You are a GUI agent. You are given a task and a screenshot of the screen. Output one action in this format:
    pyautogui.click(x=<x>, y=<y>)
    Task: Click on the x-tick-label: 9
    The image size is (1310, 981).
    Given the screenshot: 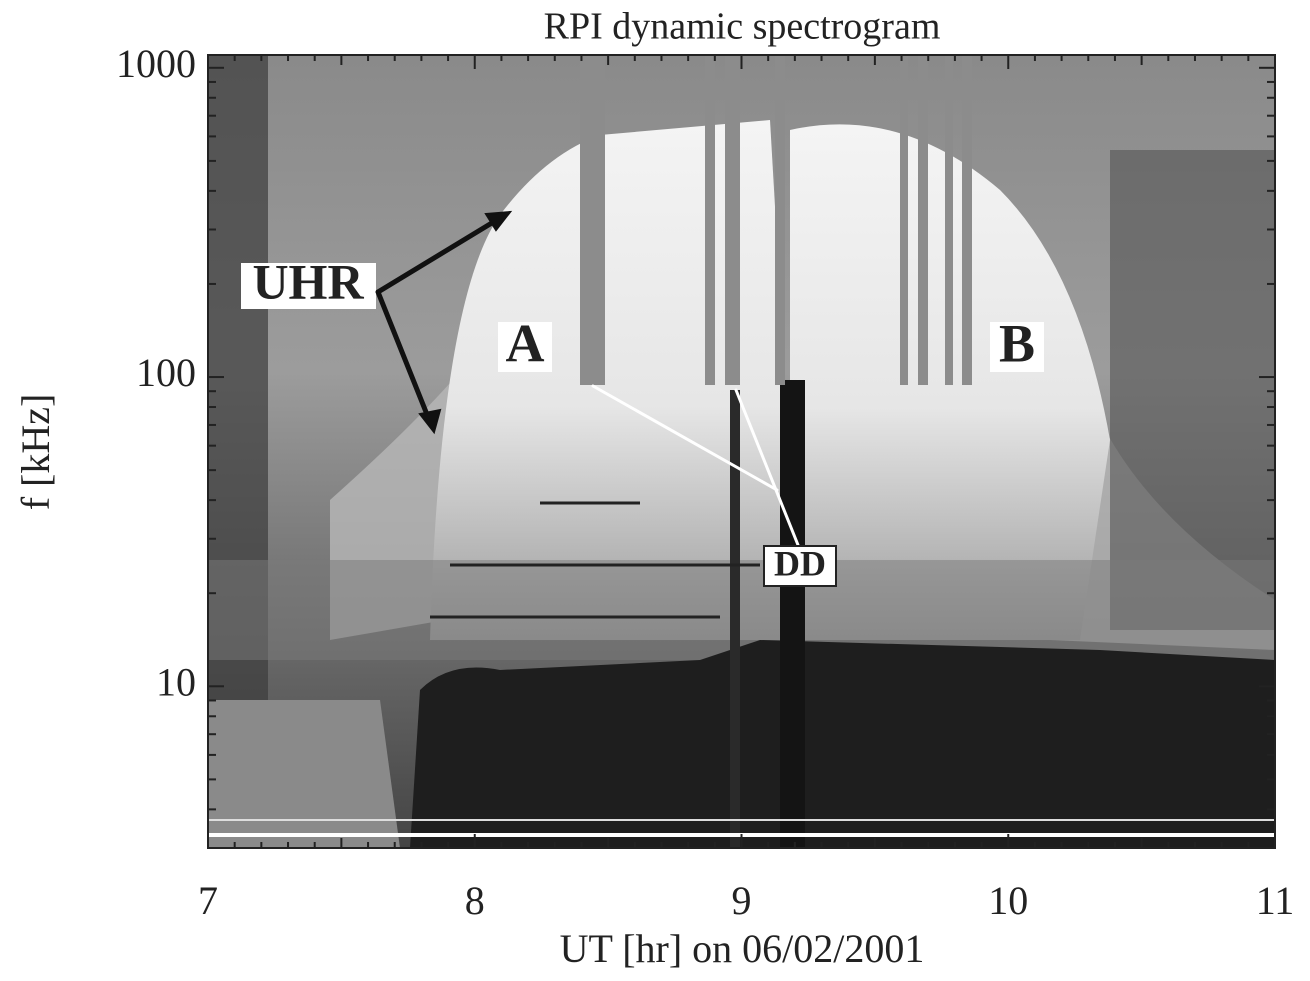 What is the action you would take?
    pyautogui.click(x=742, y=900)
    